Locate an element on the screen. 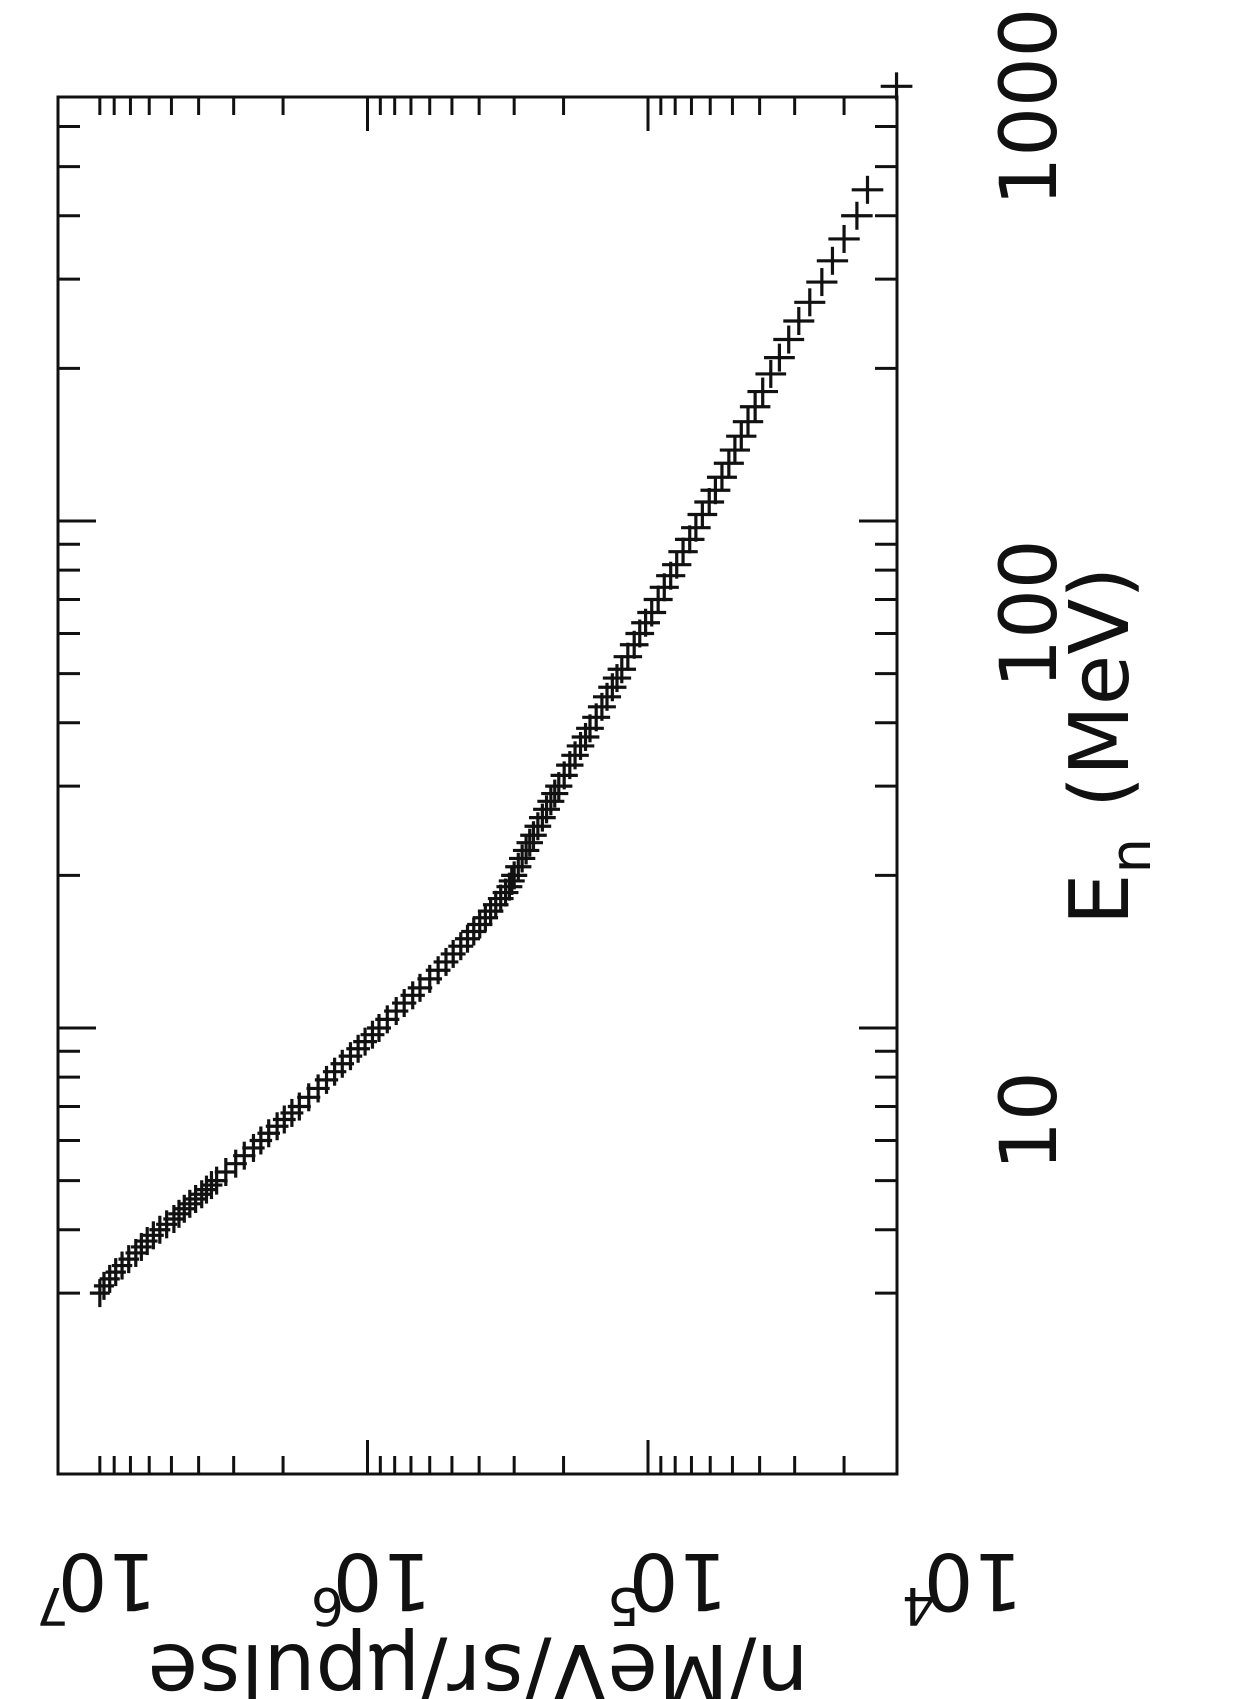  x-tick-labels: 10 100 1000 is located at coordinates (1030, 589).